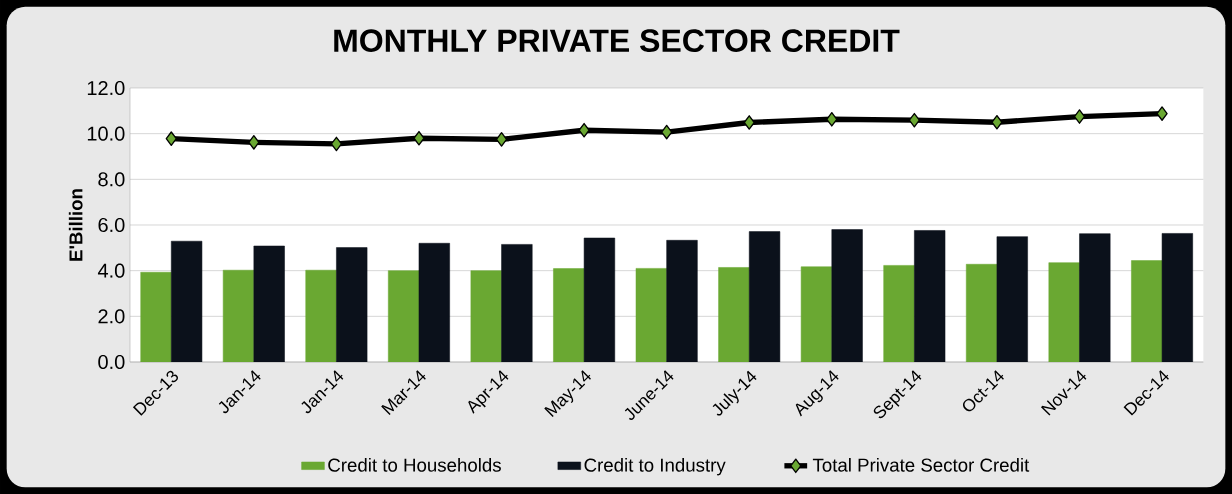  What do you see at coordinates (414, 465) in the screenshot?
I see `legend-label: Credit to Households` at bounding box center [414, 465].